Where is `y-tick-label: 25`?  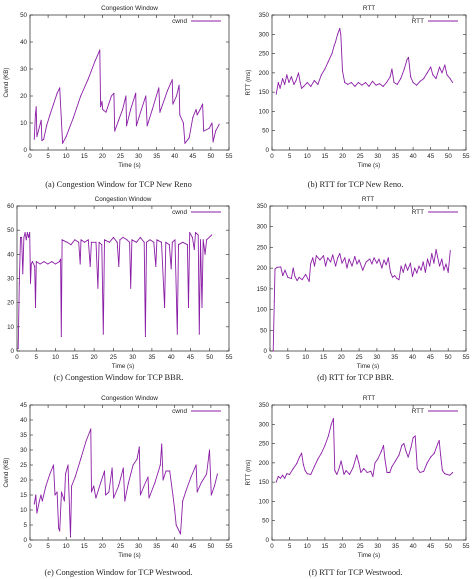
y-tick-label: 25 is located at coordinates (23, 465).